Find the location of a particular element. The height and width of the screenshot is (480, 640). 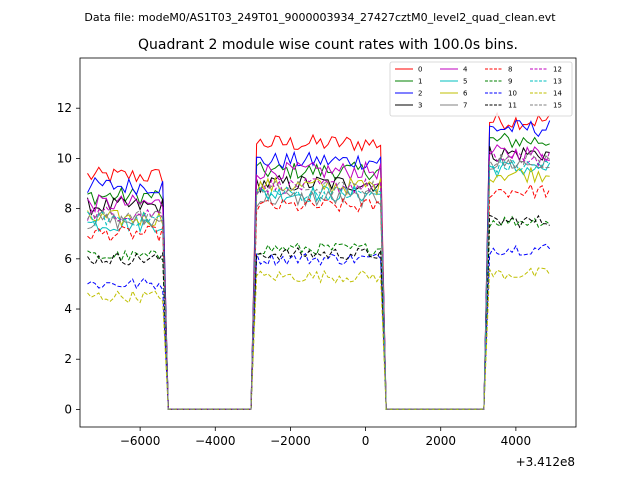

legend-label-4: 4 is located at coordinates (465, 70).